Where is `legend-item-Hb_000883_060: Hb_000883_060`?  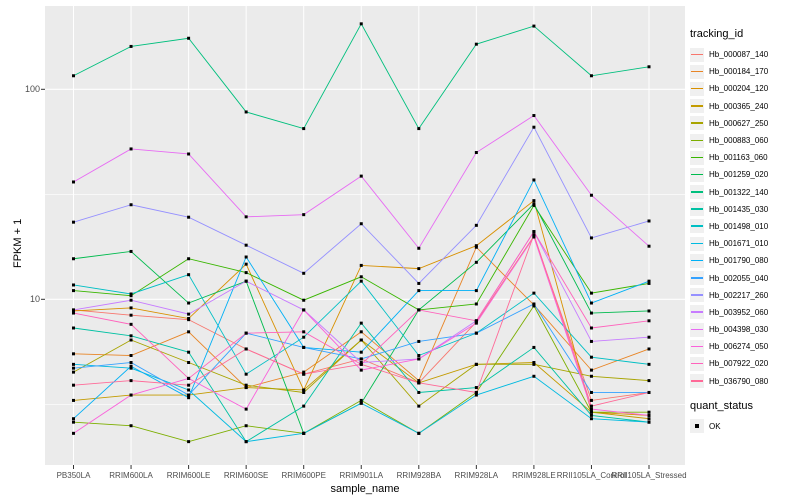 legend-item-Hb_000883_060: Hb_000883_060 is located at coordinates (744, 140).